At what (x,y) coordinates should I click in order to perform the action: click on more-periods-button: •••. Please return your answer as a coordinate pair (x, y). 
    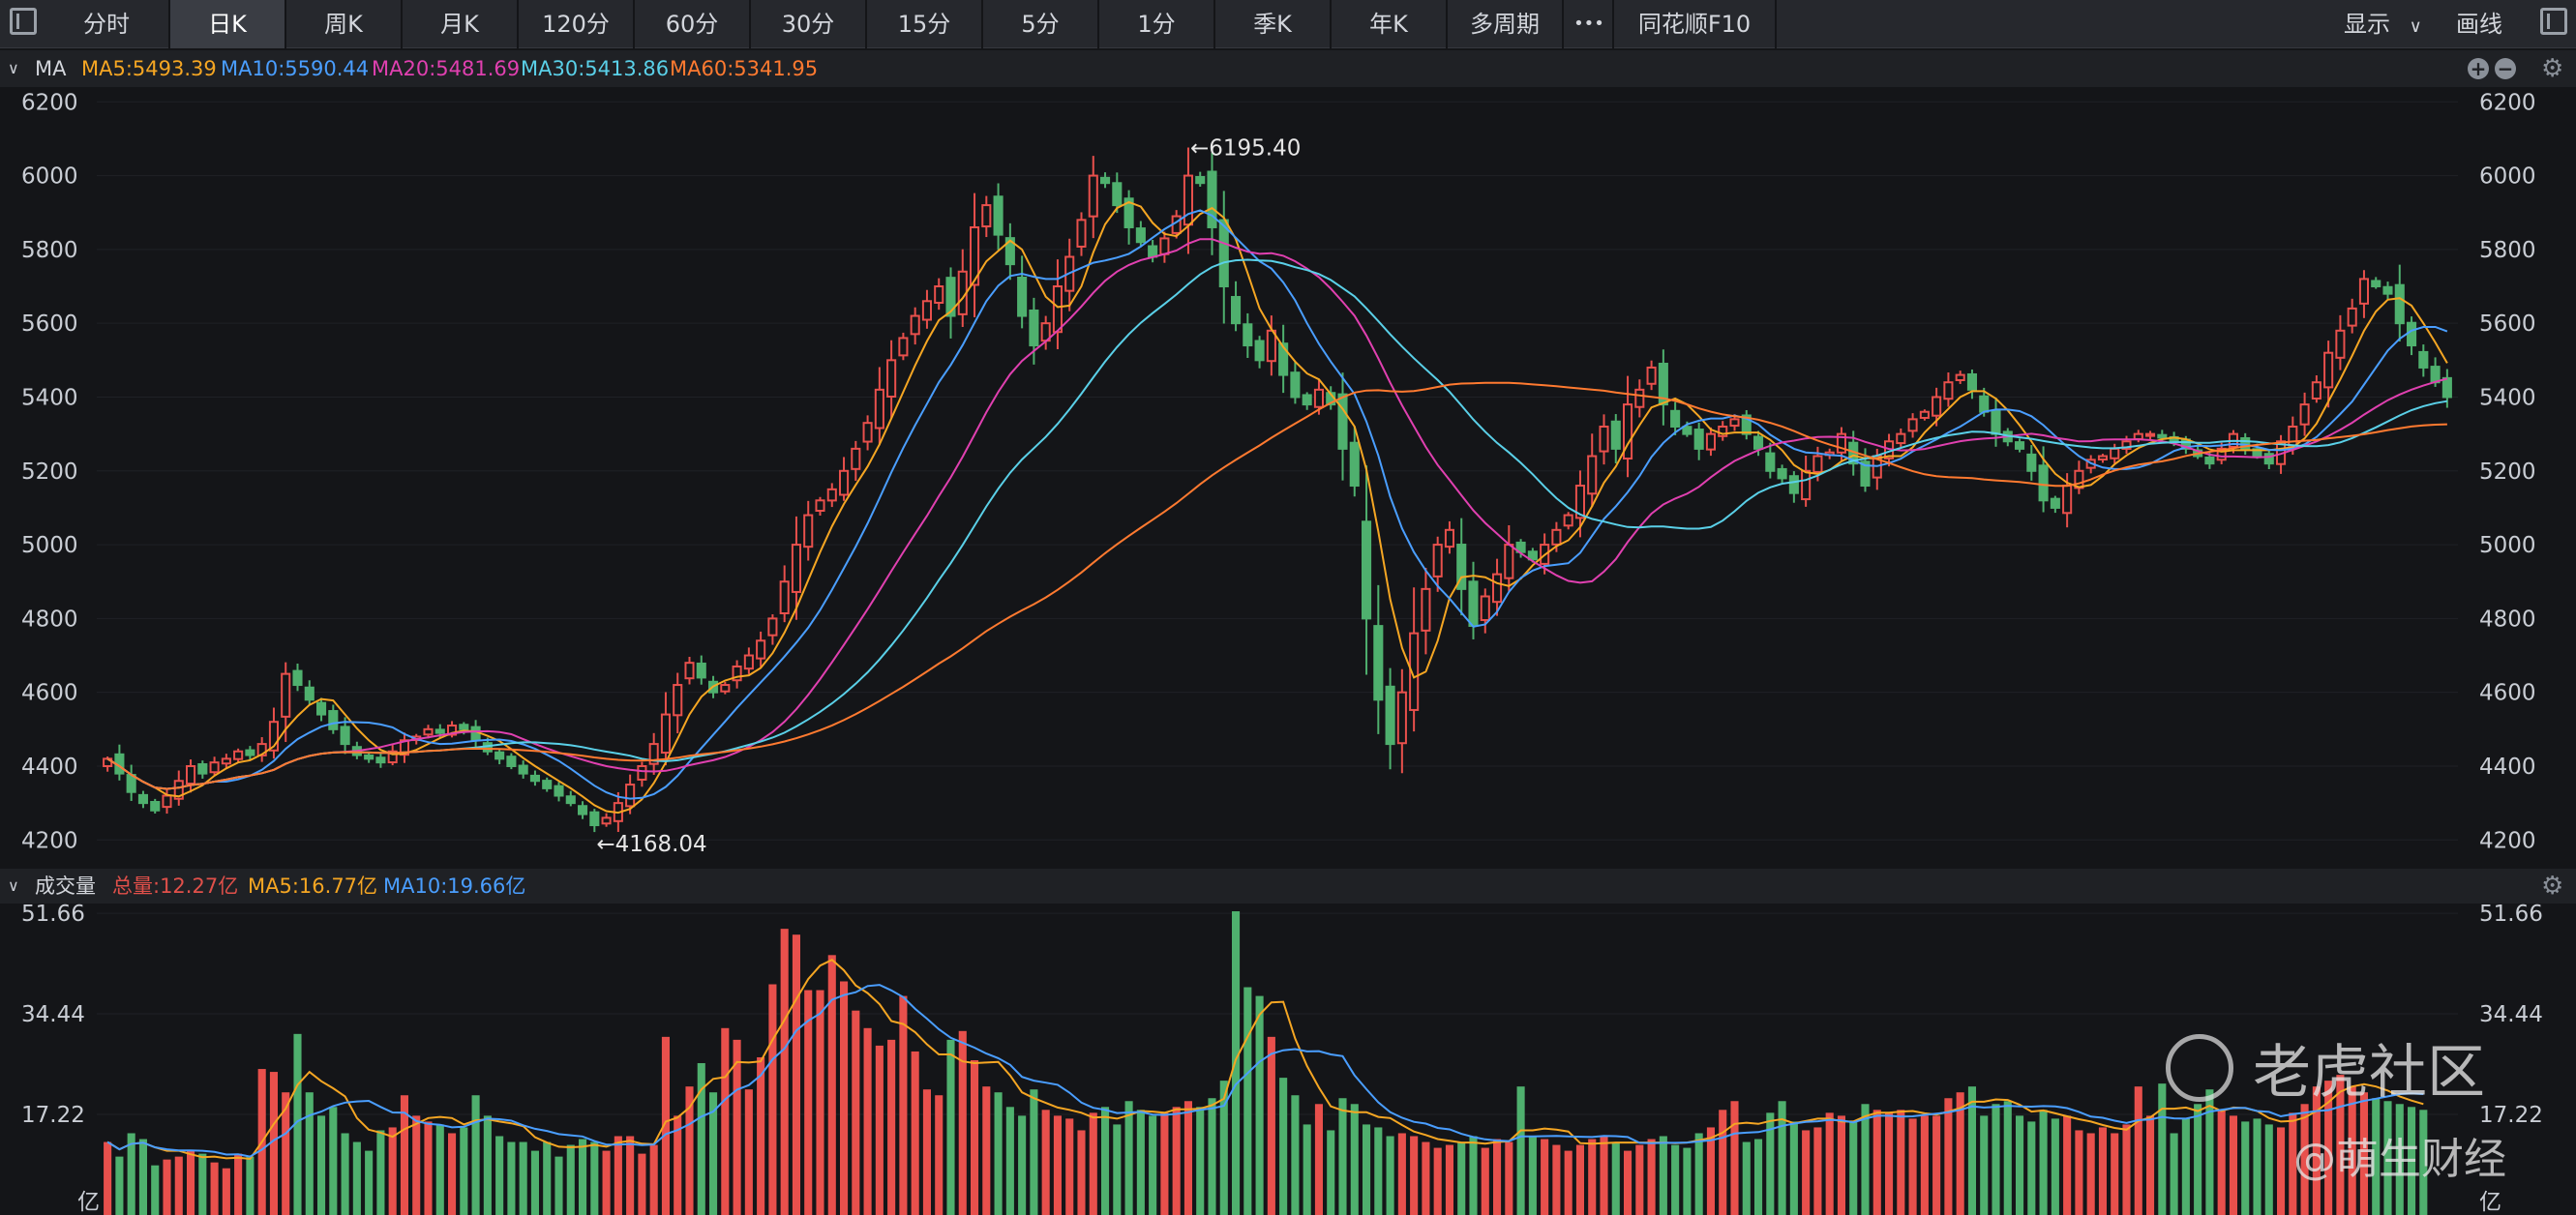
    Looking at the image, I should click on (1590, 24).